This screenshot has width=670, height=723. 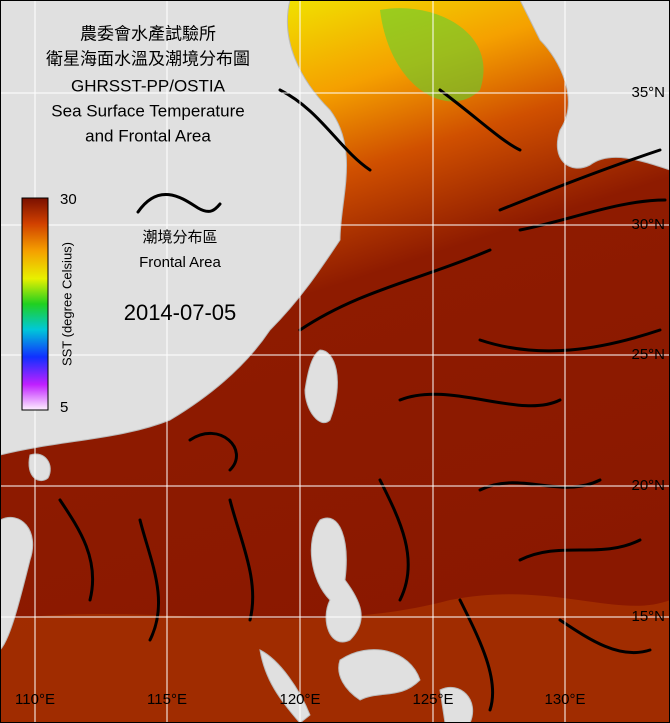 What do you see at coordinates (66, 304) in the screenshot?
I see `colorbar-label: SST (degree Celsius)` at bounding box center [66, 304].